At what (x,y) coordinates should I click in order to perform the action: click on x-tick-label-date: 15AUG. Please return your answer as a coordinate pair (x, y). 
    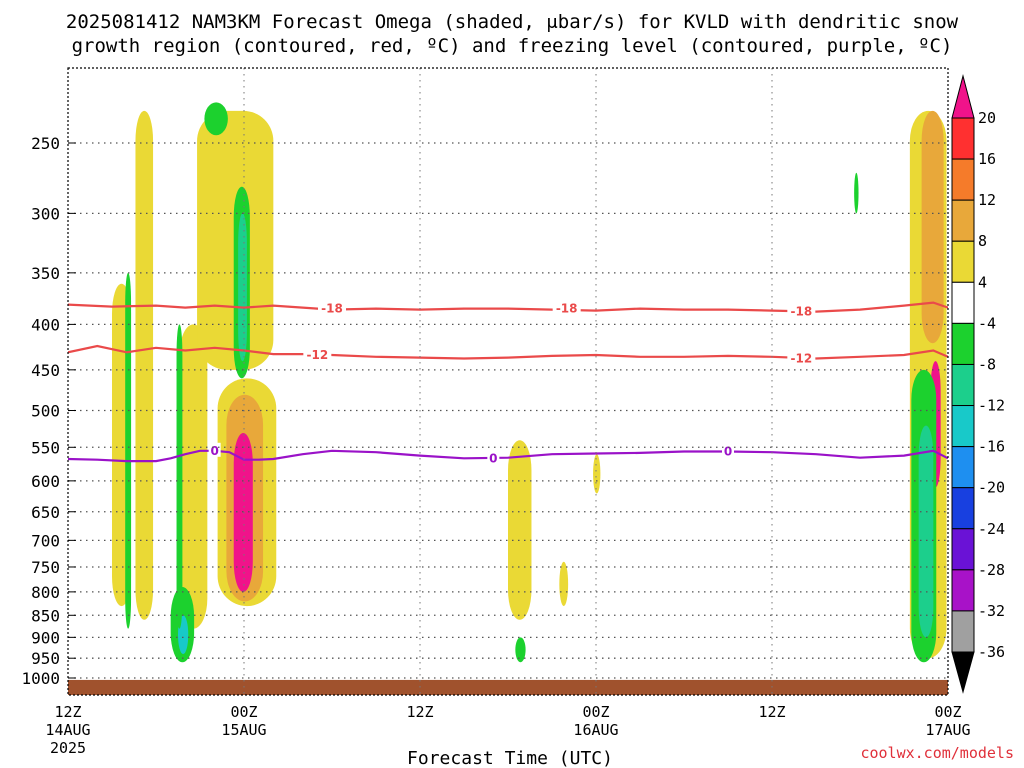
    Looking at the image, I should click on (243, 730).